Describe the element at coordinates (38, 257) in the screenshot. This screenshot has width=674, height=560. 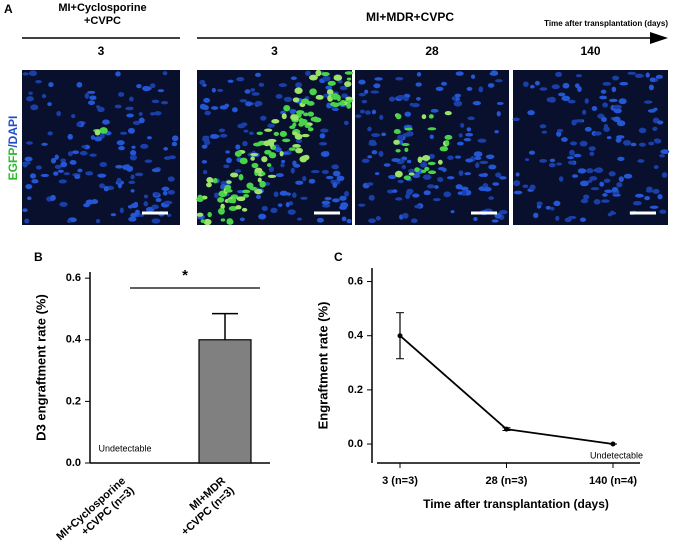
I see `panel-label: B` at that location.